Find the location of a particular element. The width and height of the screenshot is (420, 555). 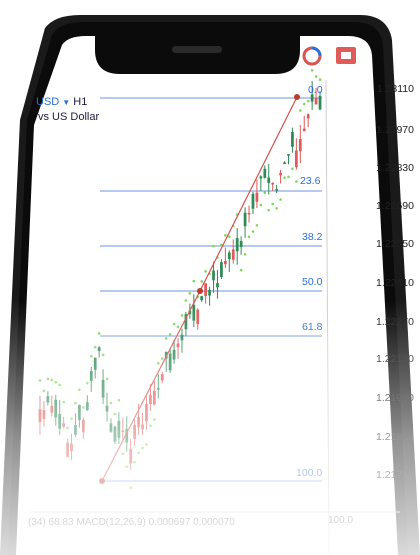

symbol-prefix: USD is located at coordinates (48, 102).